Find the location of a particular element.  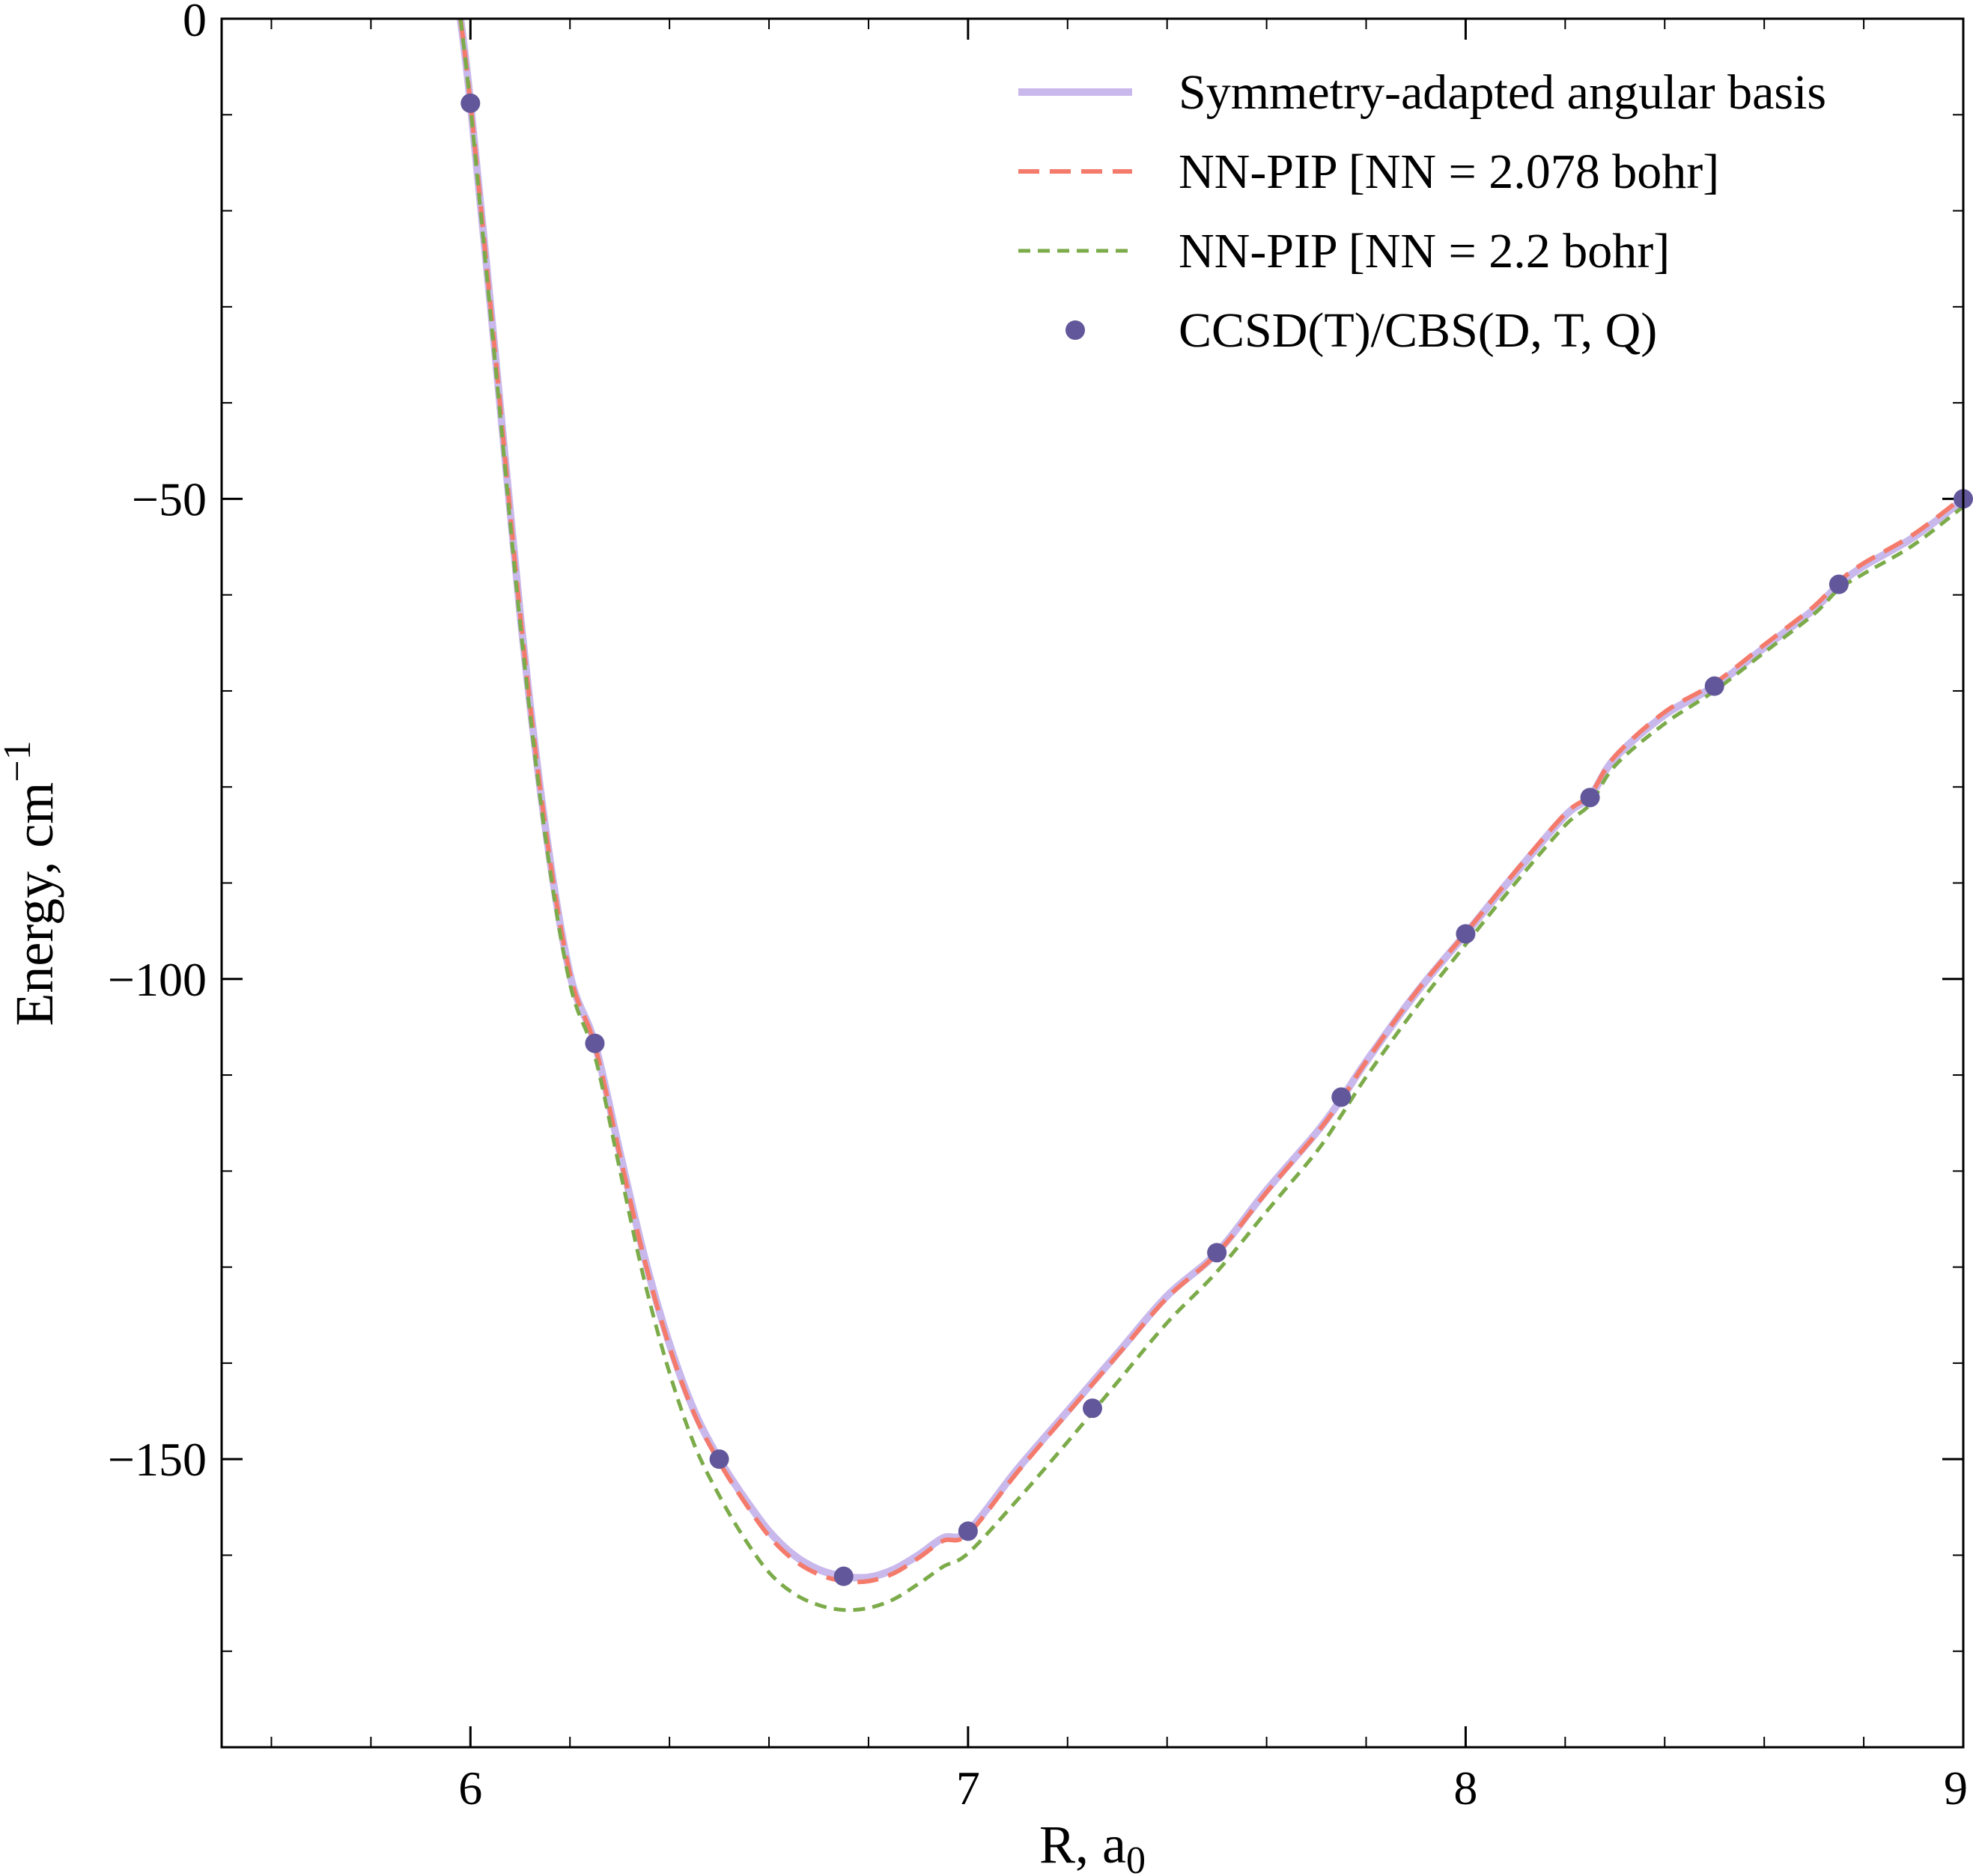

x-tick-label: 9 is located at coordinates (1956, 1788).